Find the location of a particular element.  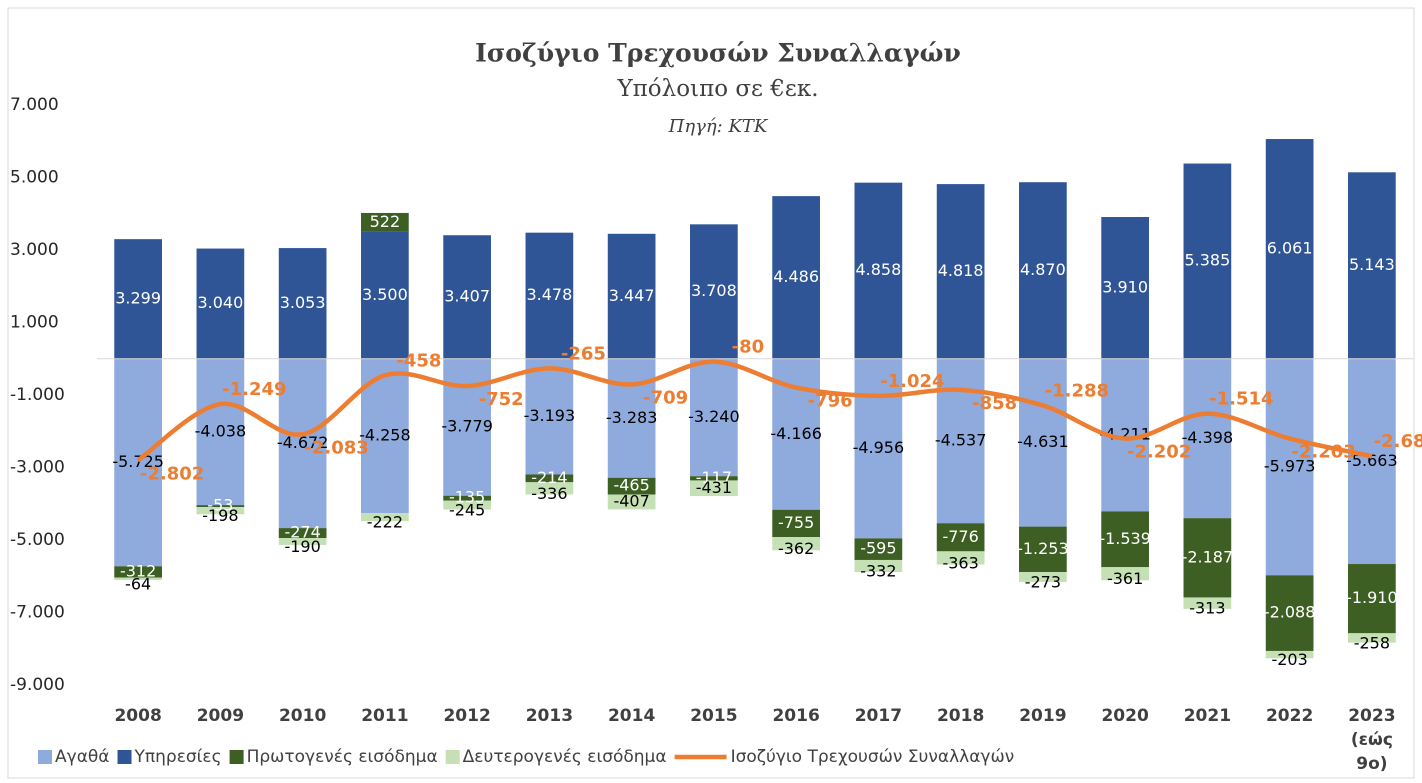

y-tick-label: -3.000 is located at coordinates (37, 468).